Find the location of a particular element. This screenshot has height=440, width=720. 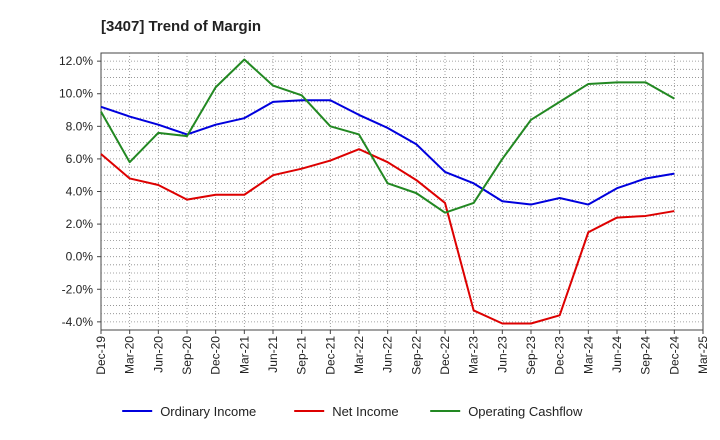

x-tick-label: Jun-23 is located at coordinates (502, 354).